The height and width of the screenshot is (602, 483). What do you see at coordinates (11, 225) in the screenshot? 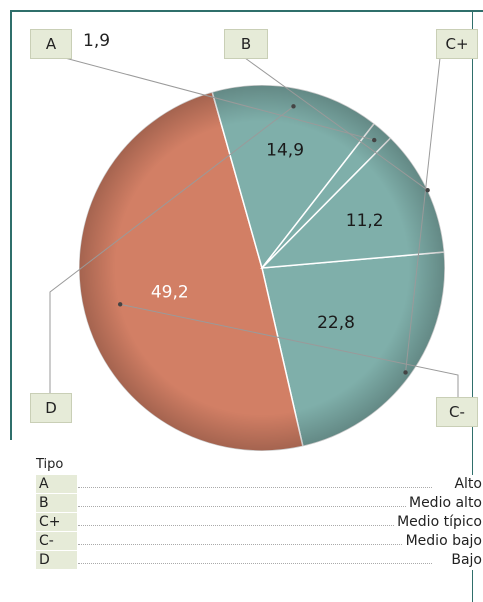
I see `frame-left-rule` at bounding box center [11, 225].